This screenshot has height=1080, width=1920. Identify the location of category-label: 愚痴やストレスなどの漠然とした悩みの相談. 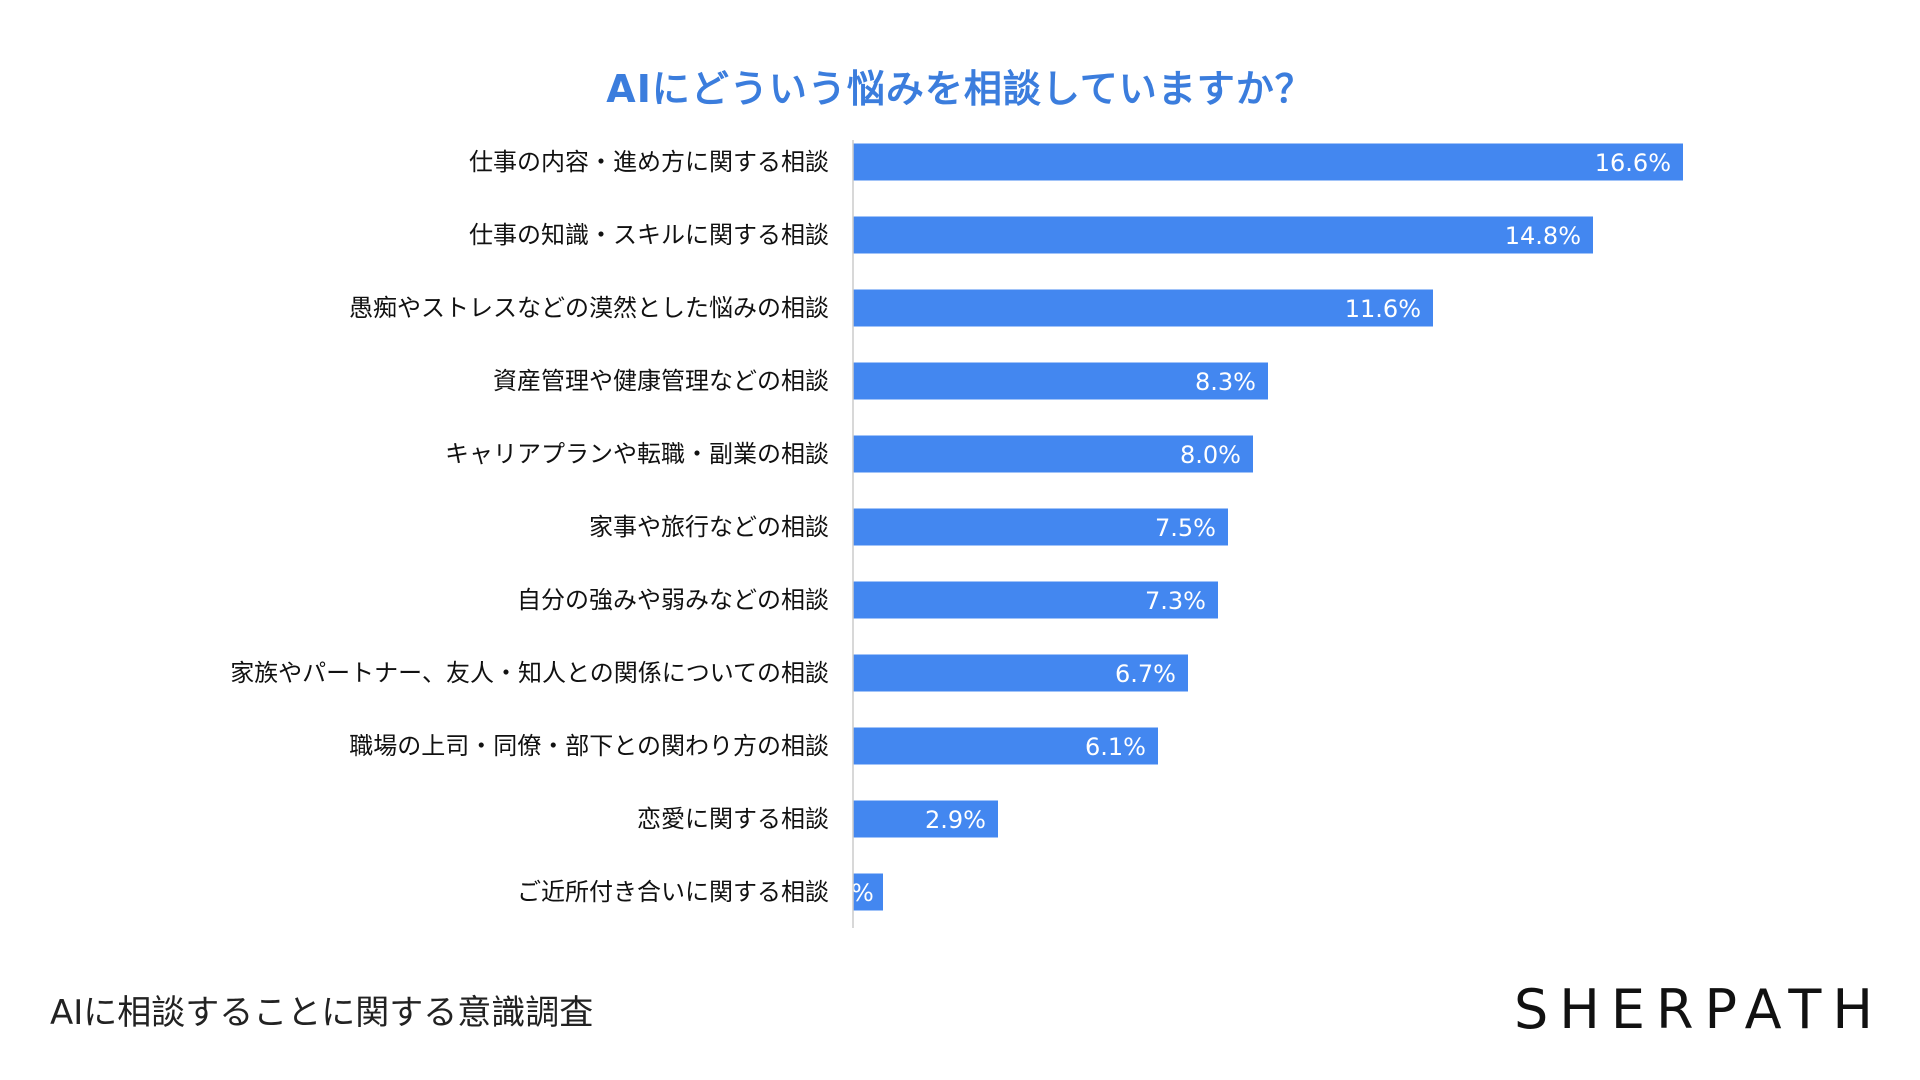
(589, 308).